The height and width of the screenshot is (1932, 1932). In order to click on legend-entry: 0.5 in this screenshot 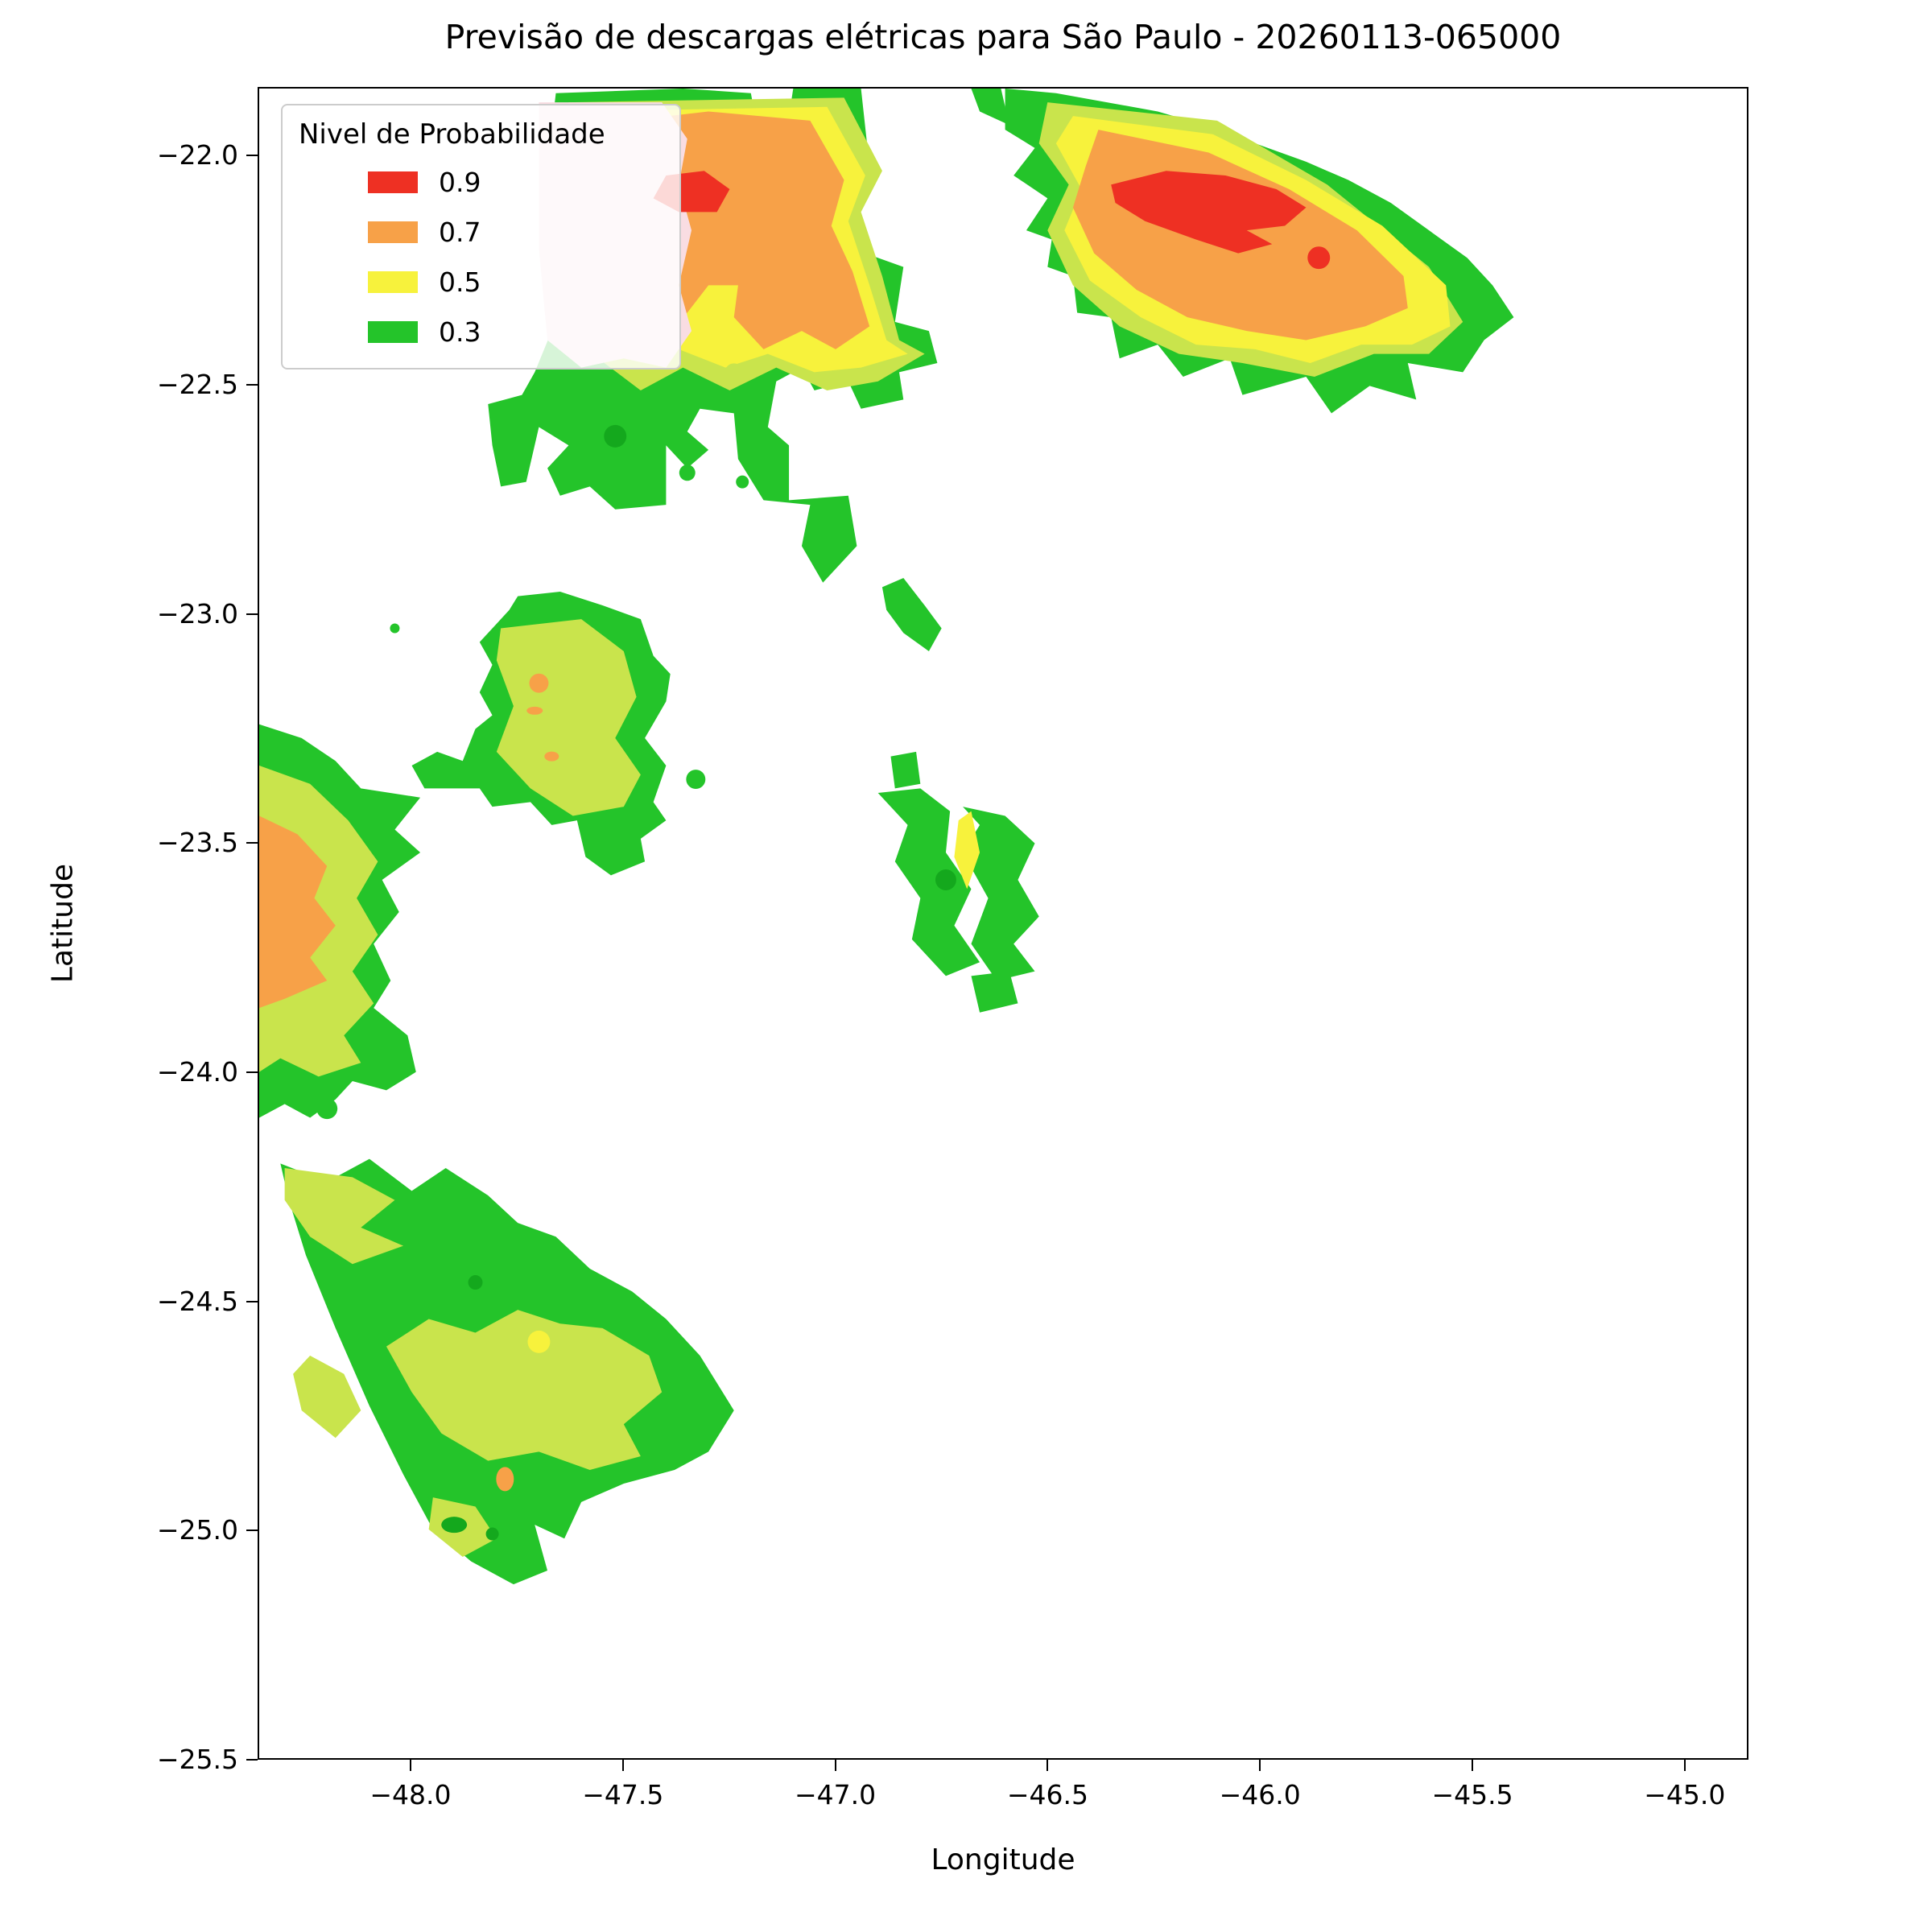, I will do `click(481, 282)`.